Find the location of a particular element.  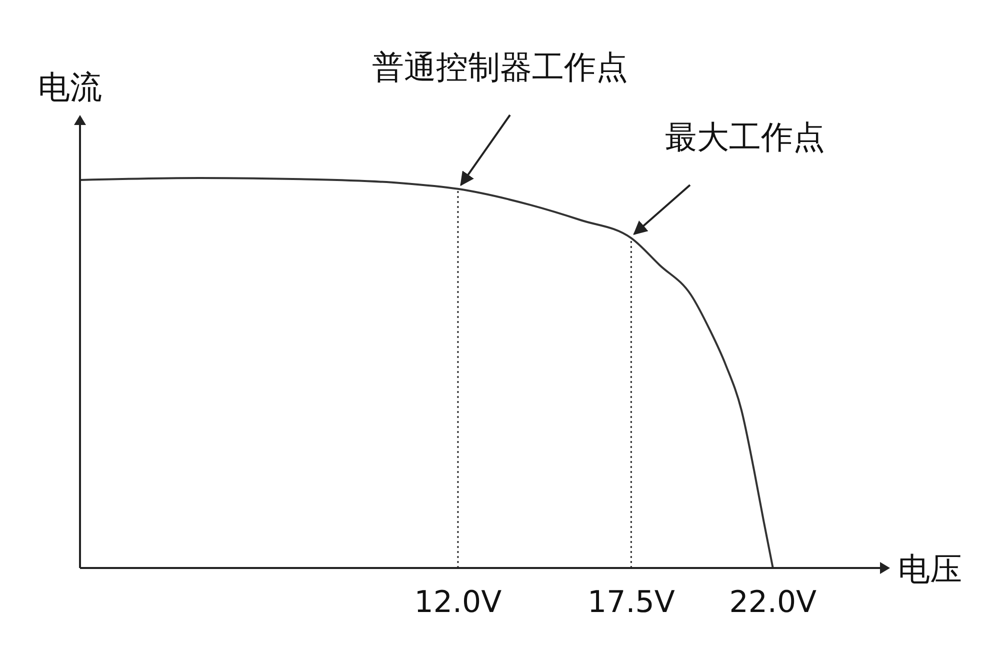

annotation: 普通控制器工作点 is located at coordinates (500, 67).